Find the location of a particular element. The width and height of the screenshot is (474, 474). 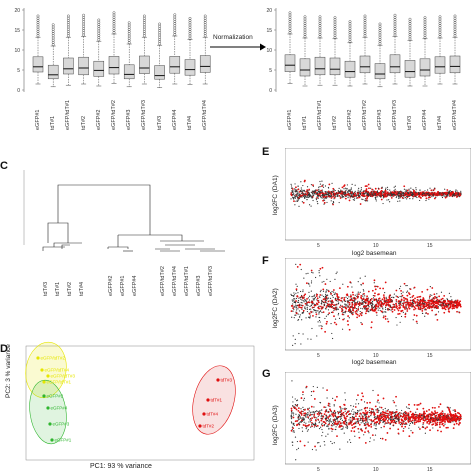

pca-point-label: tdT#4 is located at coordinates (213, 414).